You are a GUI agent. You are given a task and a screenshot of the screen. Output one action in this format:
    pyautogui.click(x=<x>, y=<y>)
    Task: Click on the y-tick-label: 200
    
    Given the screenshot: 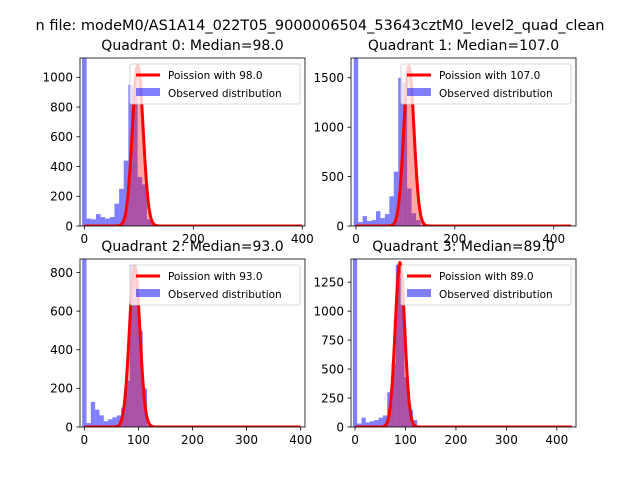 What is the action you would take?
    pyautogui.click(x=61, y=197)
    